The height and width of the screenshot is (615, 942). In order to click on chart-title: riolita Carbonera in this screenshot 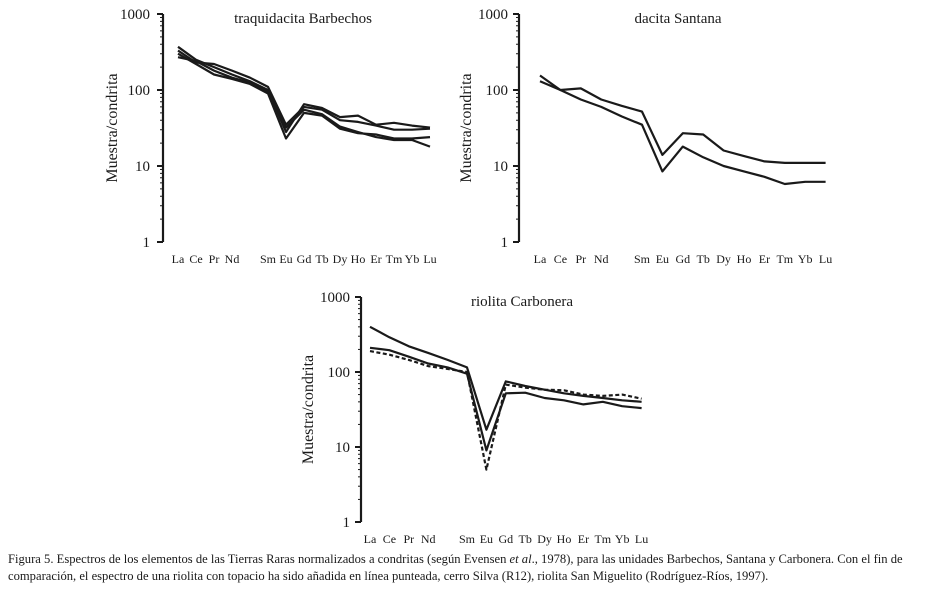, I will do `click(522, 302)`.